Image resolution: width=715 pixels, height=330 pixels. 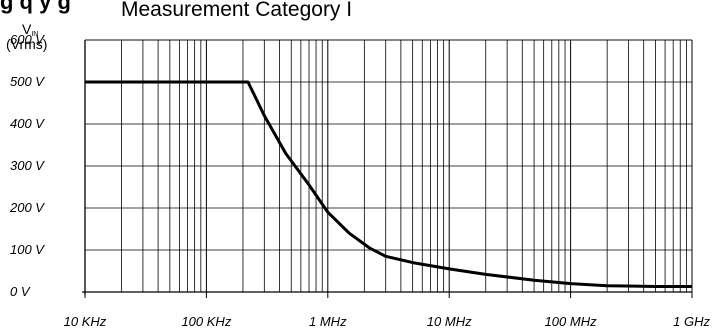 I want to click on chart-subtitle: Measurement Category I, so click(x=239, y=10).